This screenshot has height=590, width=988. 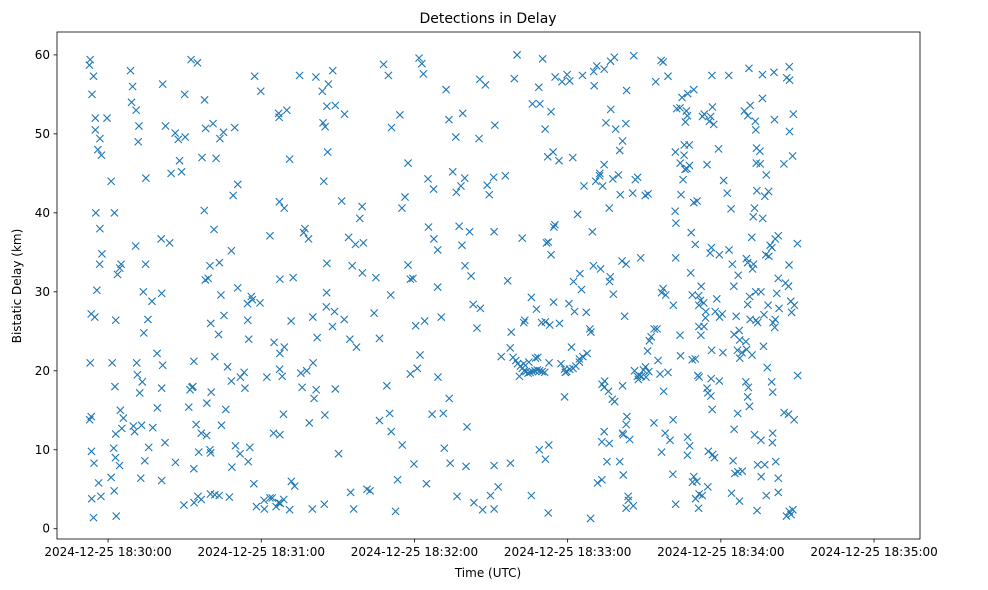 I want to click on y-tick-label-6: 60, so click(x=42, y=55).